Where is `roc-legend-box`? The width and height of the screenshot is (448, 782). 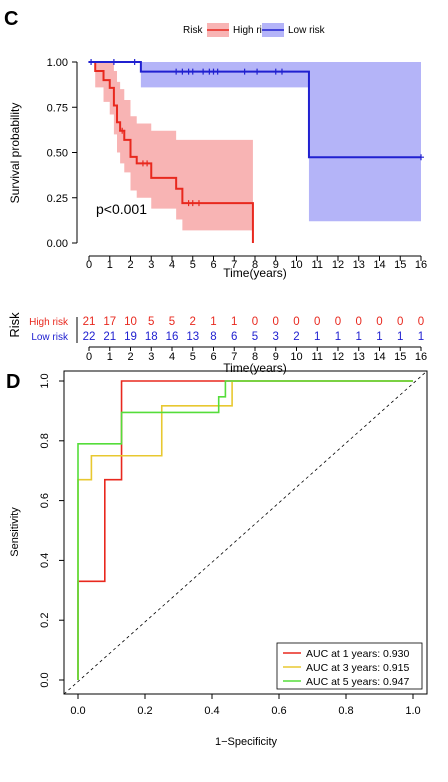 roc-legend-box is located at coordinates (349, 666).